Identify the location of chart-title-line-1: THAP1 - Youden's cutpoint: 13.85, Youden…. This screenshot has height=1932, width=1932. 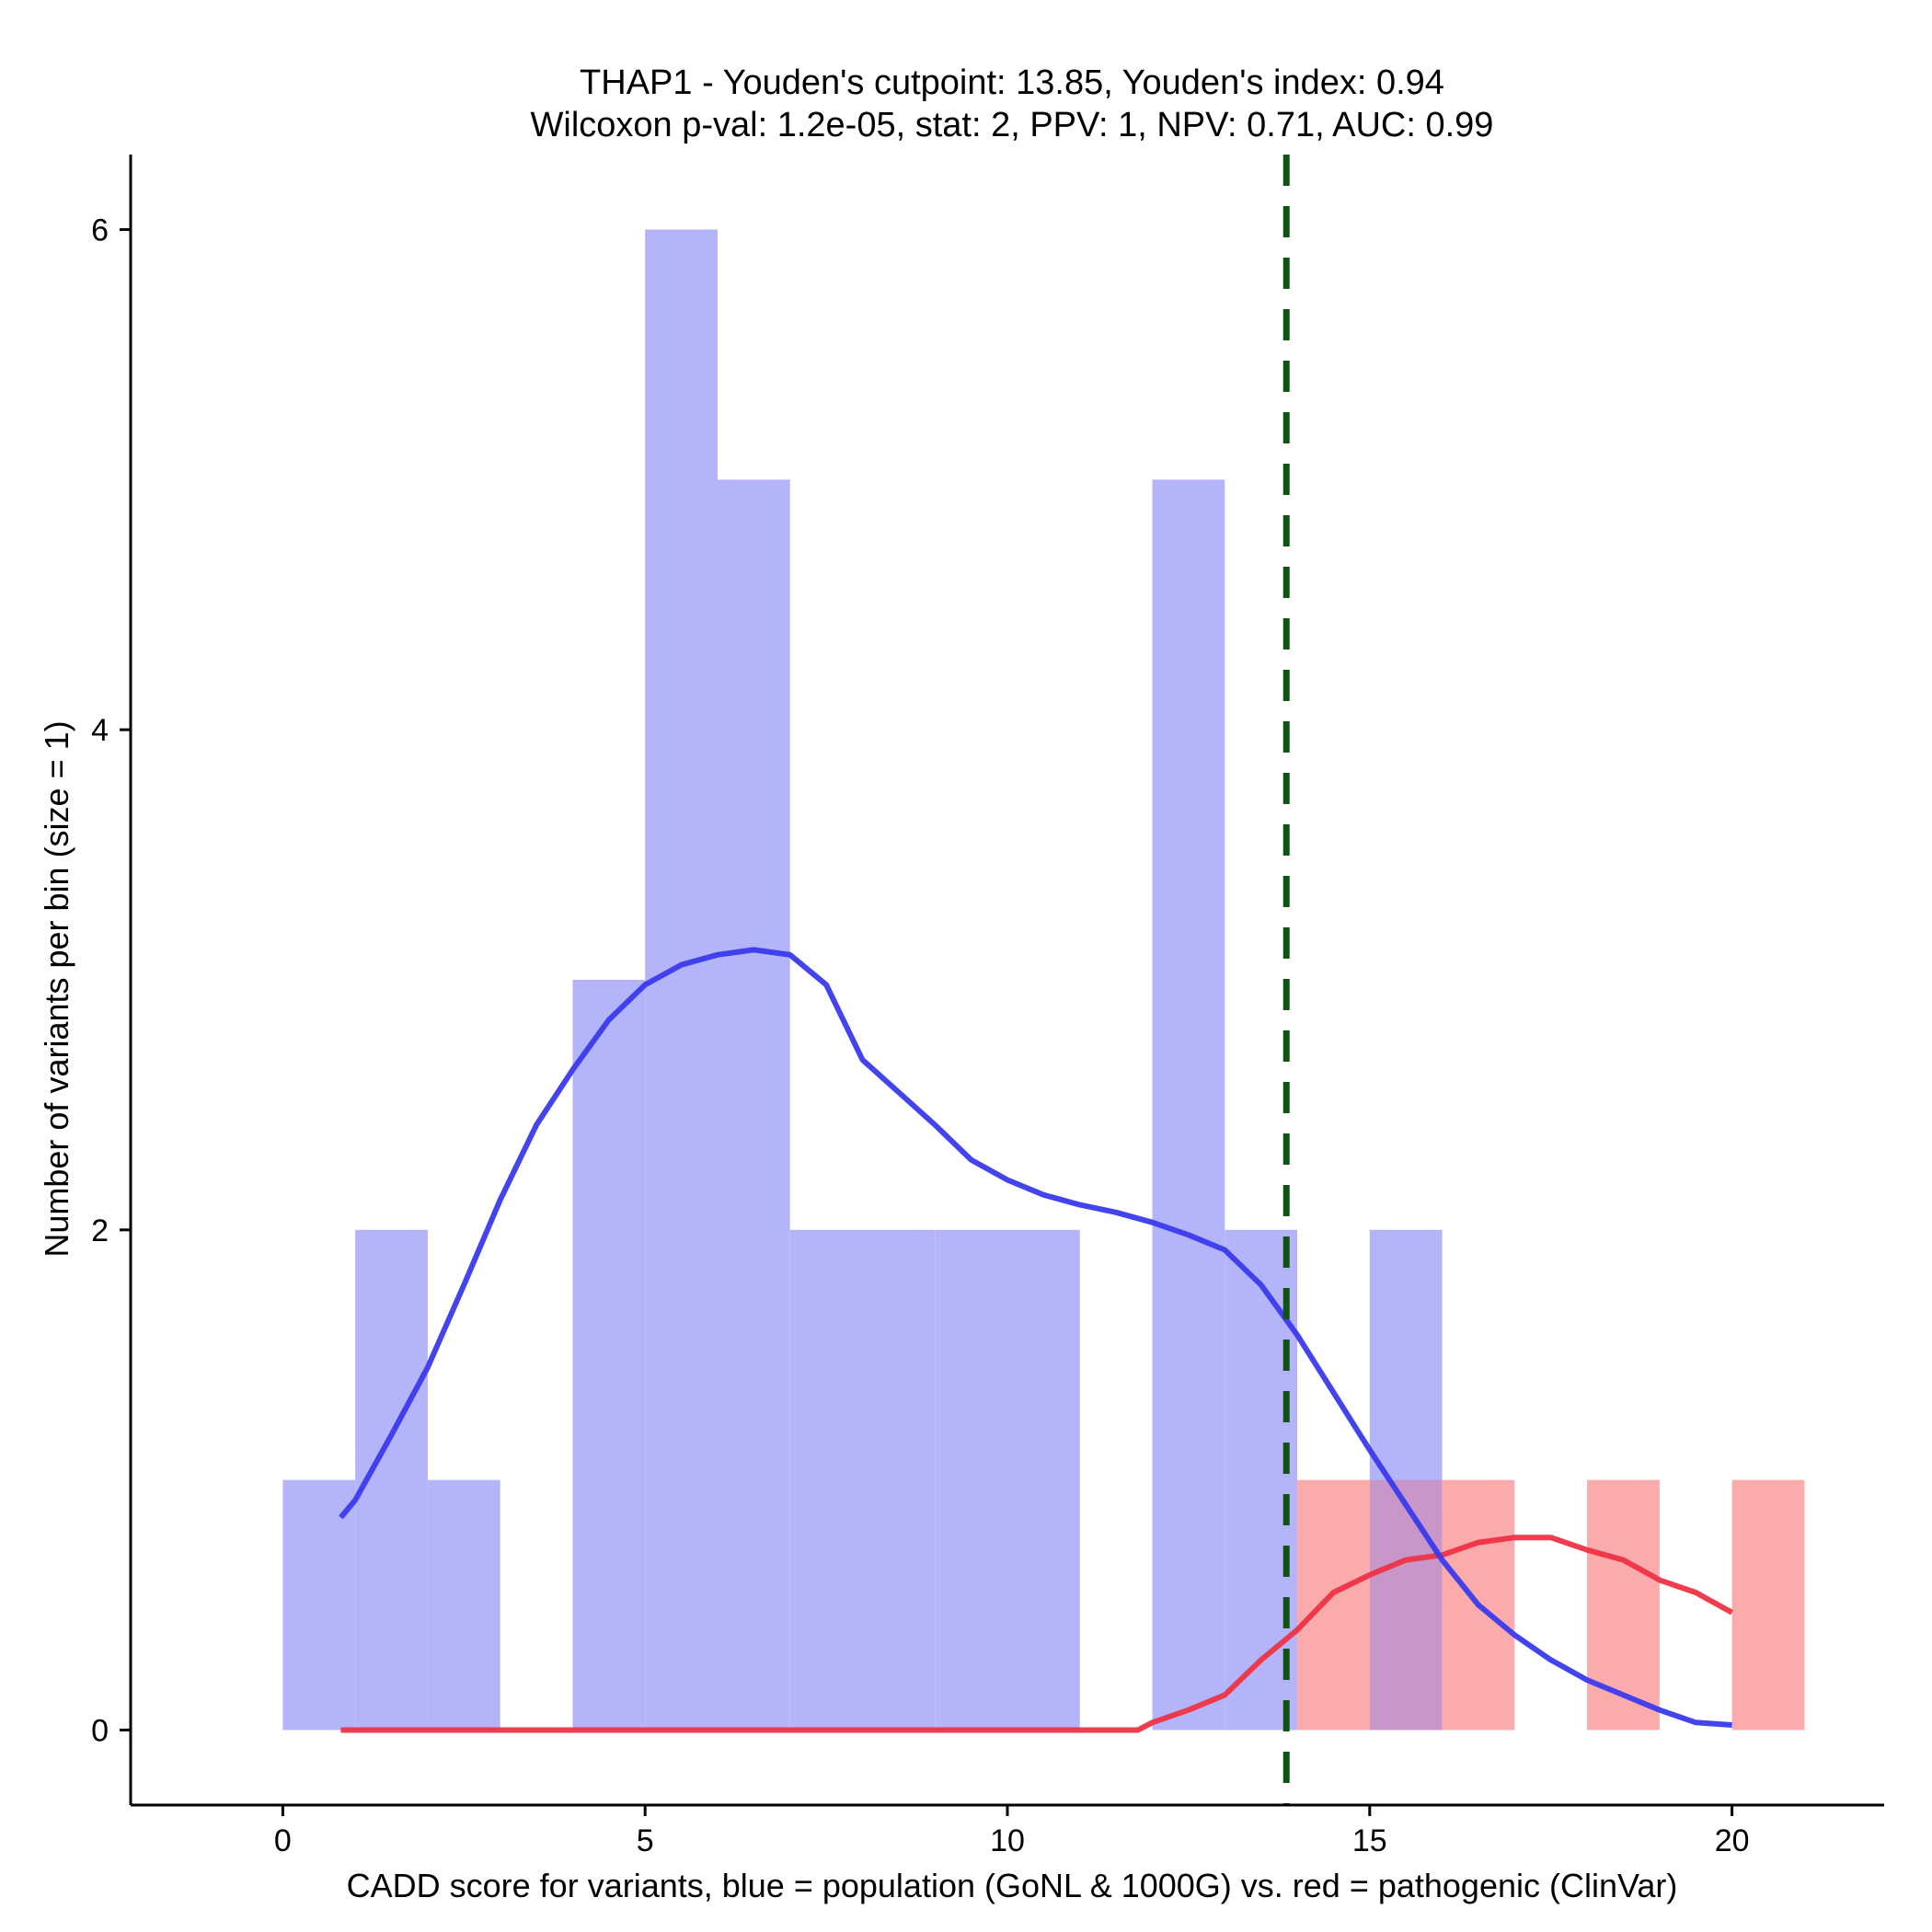
(1012, 82).